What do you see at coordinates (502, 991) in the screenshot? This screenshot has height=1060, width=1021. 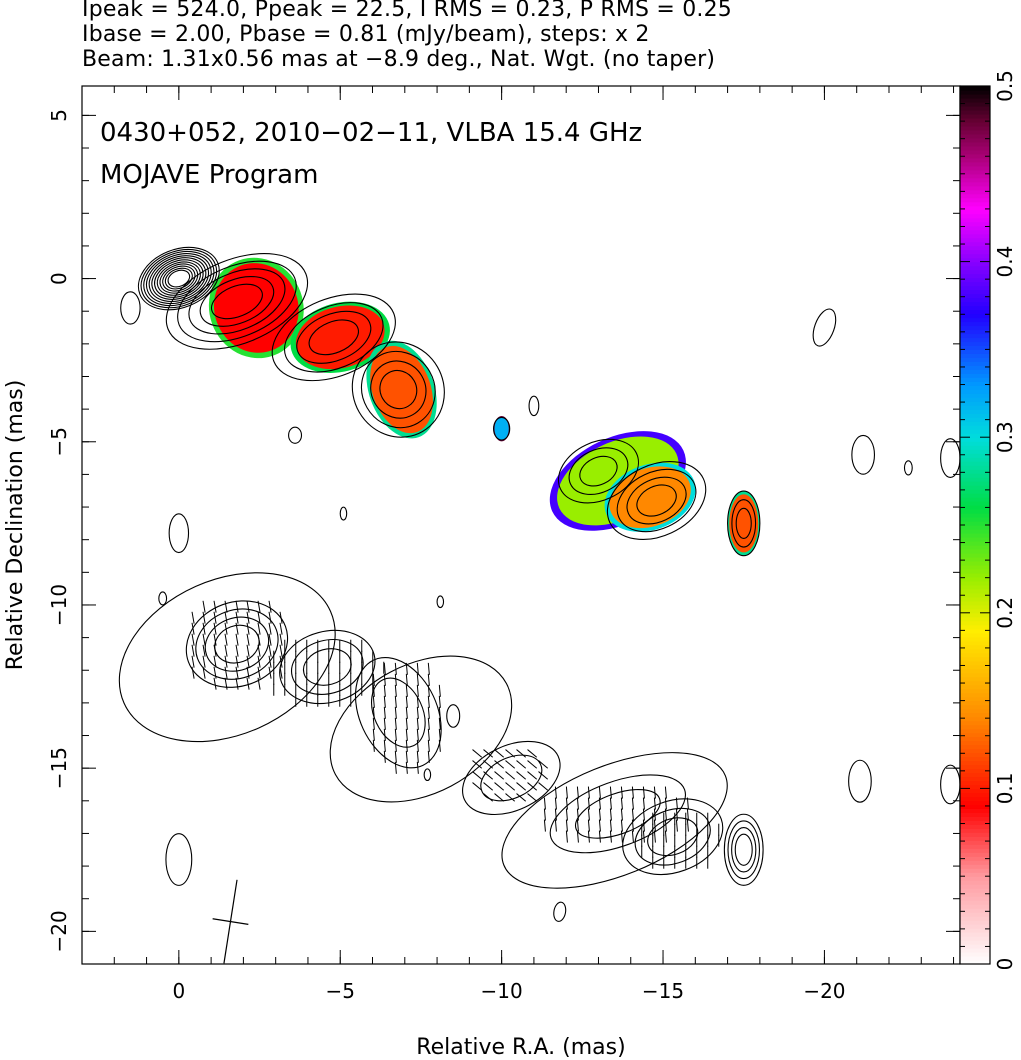 I see `x-tick-label: −10` at bounding box center [502, 991].